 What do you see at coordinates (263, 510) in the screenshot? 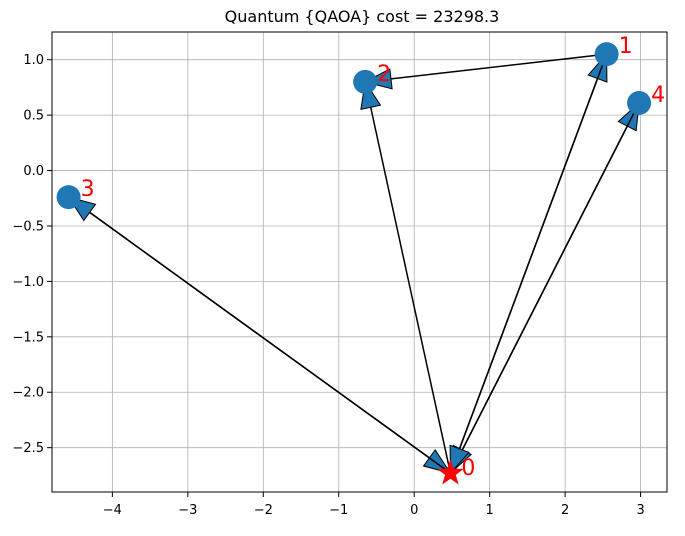
I see `x-tick-label: −2` at bounding box center [263, 510].